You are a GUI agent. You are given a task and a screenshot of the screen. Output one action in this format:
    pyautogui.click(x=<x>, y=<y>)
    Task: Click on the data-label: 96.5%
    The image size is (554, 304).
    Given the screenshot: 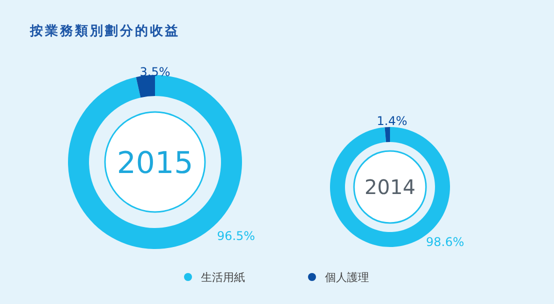 What is the action you would take?
    pyautogui.click(x=236, y=236)
    